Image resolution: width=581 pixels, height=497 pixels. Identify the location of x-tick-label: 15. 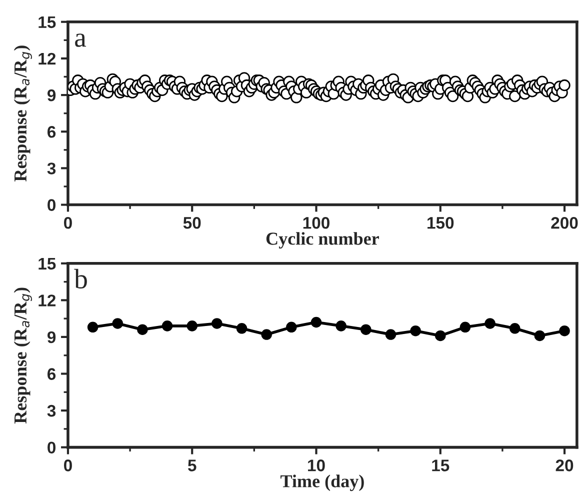
(441, 466).